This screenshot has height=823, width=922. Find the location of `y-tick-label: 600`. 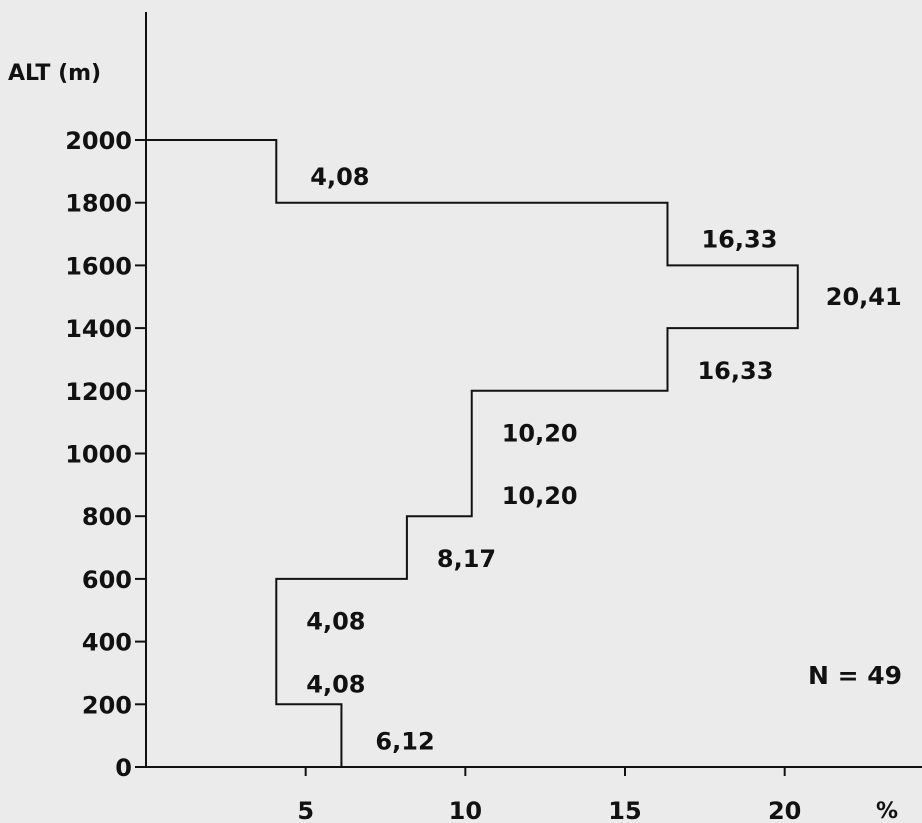

y-tick-label: 600 is located at coordinates (107, 580).